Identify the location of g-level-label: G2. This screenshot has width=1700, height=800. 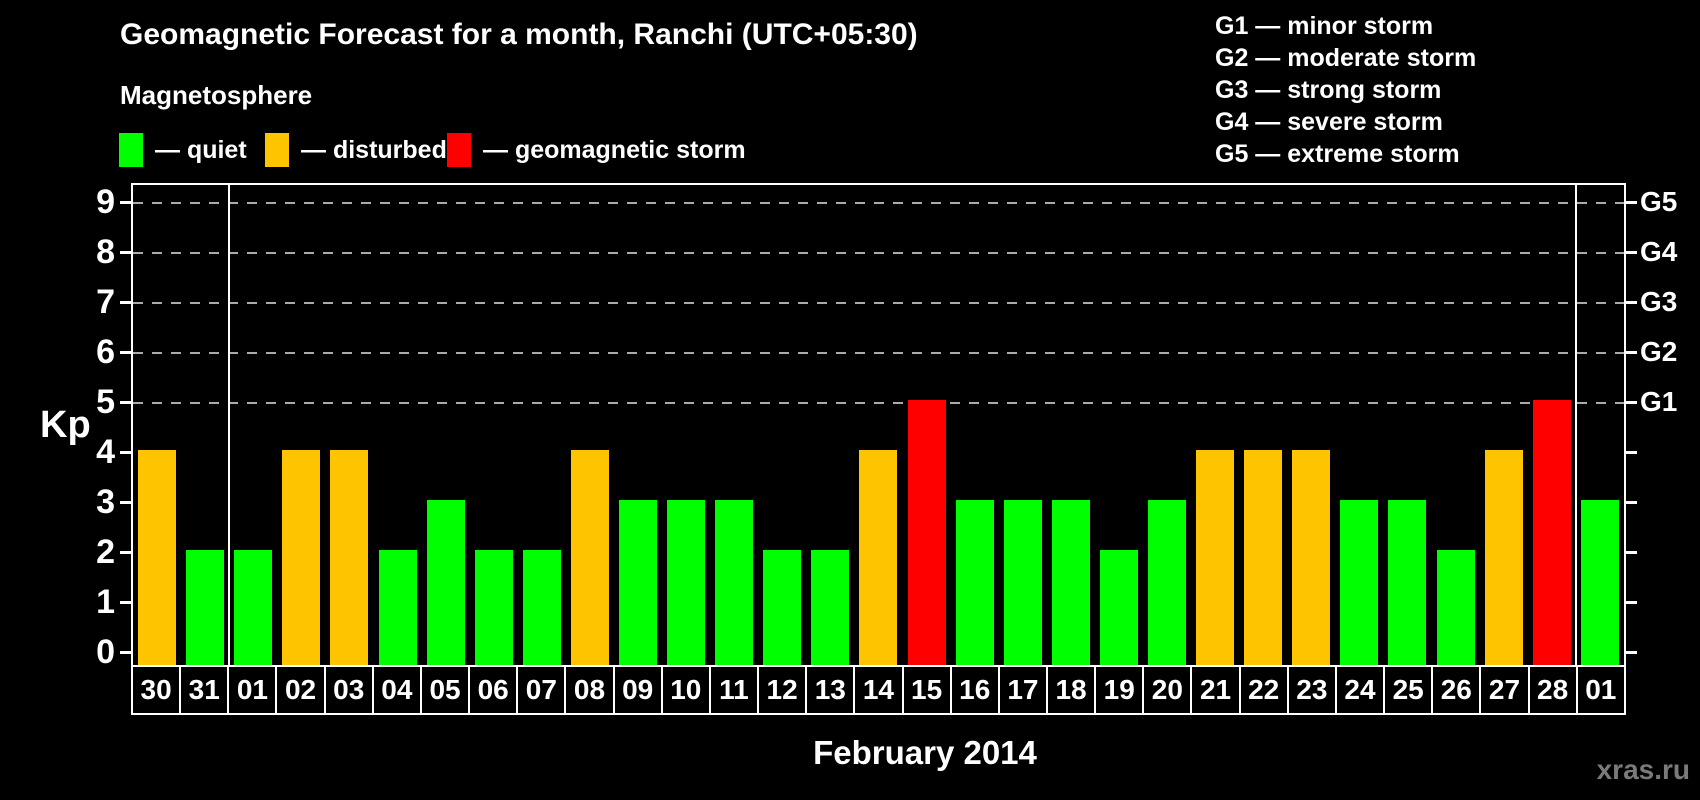
(1659, 351).